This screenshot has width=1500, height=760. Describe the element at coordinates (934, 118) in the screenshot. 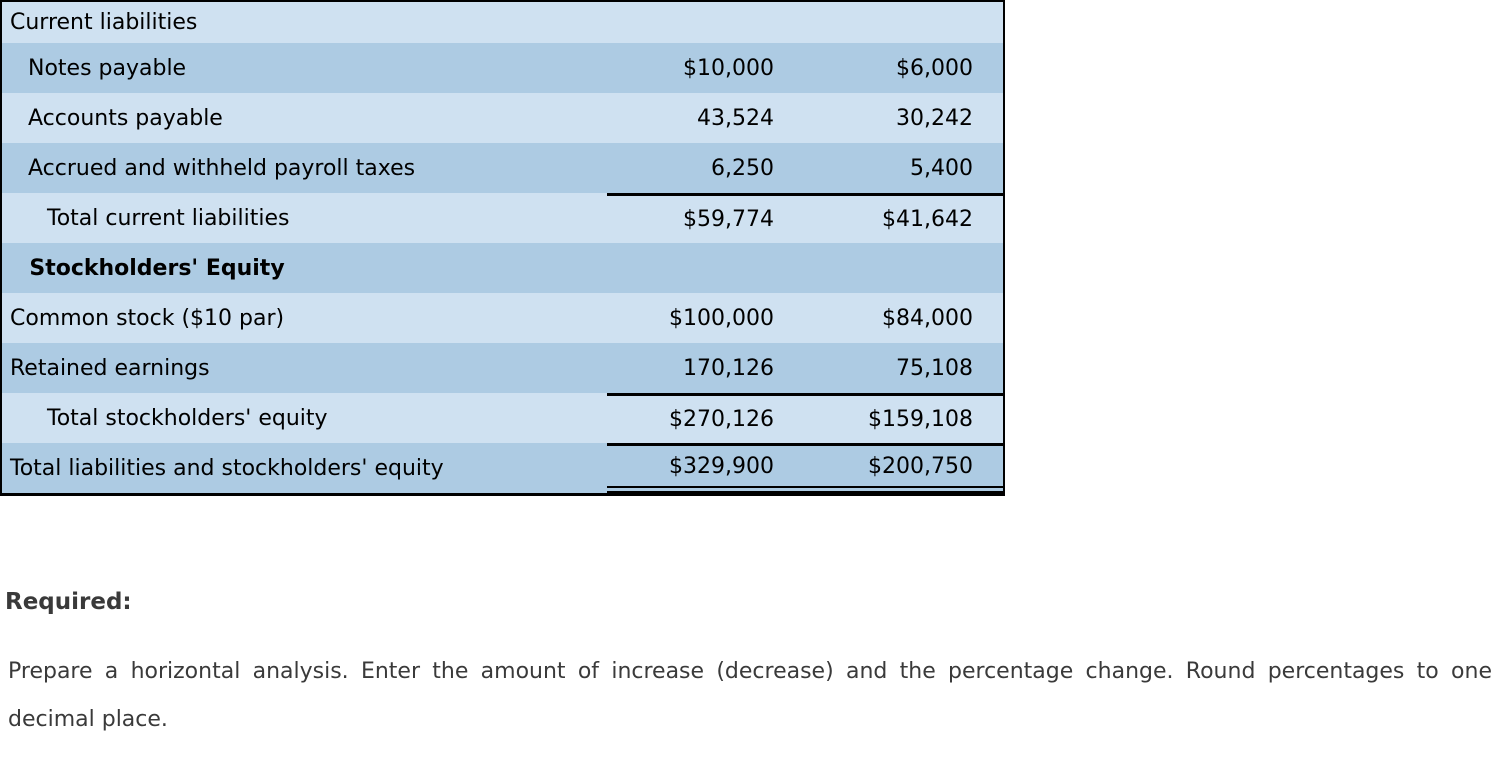

I see `amount-col2: 30,242` at that location.